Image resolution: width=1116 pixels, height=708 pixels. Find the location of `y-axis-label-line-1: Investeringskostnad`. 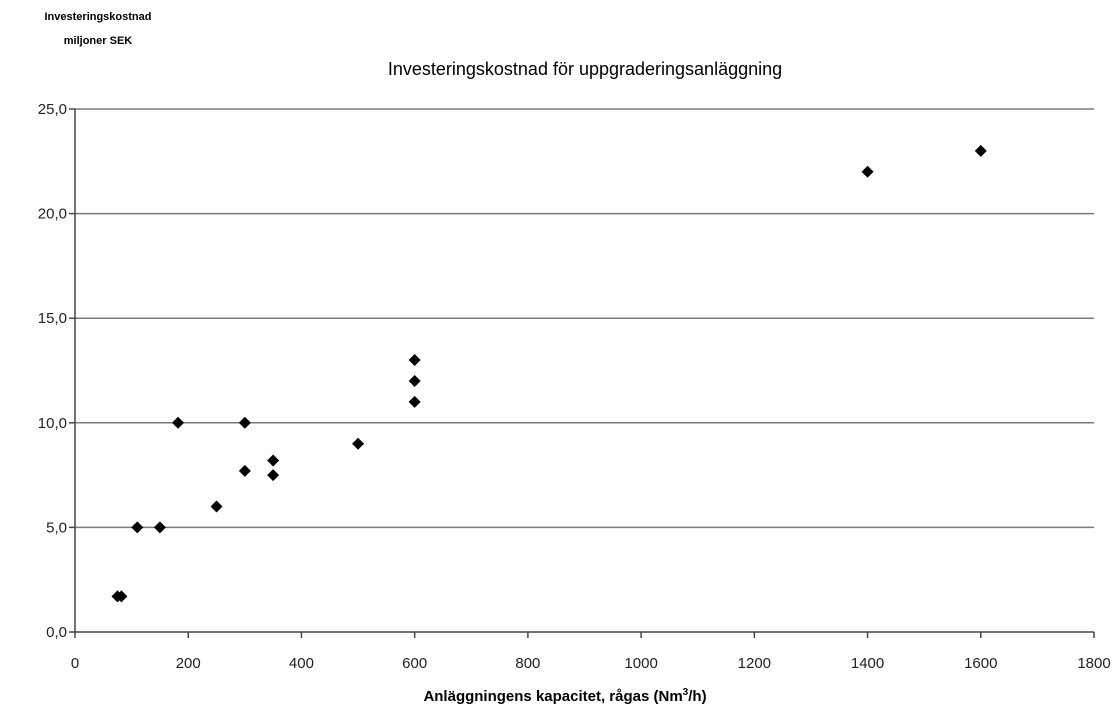

y-axis-label-line-1: Investeringskostnad is located at coordinates (98, 17).